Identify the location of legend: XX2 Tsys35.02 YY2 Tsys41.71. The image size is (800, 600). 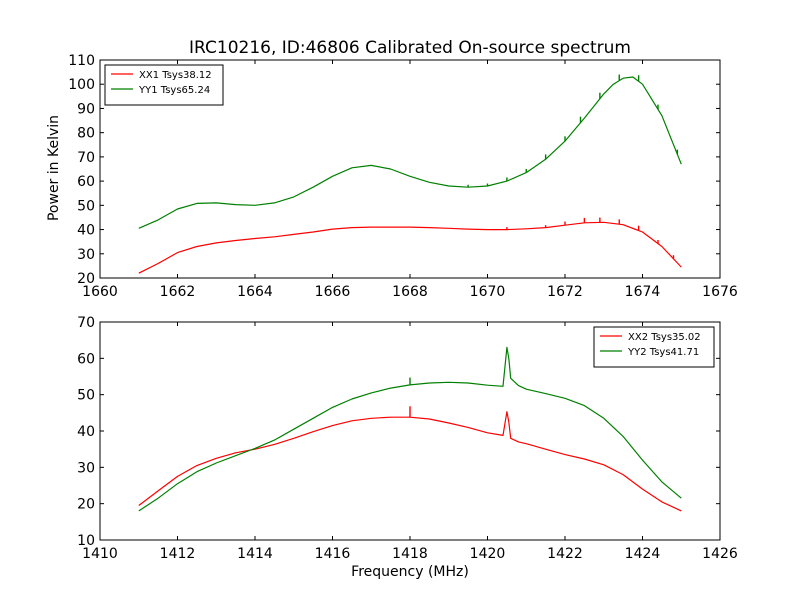
(654, 347).